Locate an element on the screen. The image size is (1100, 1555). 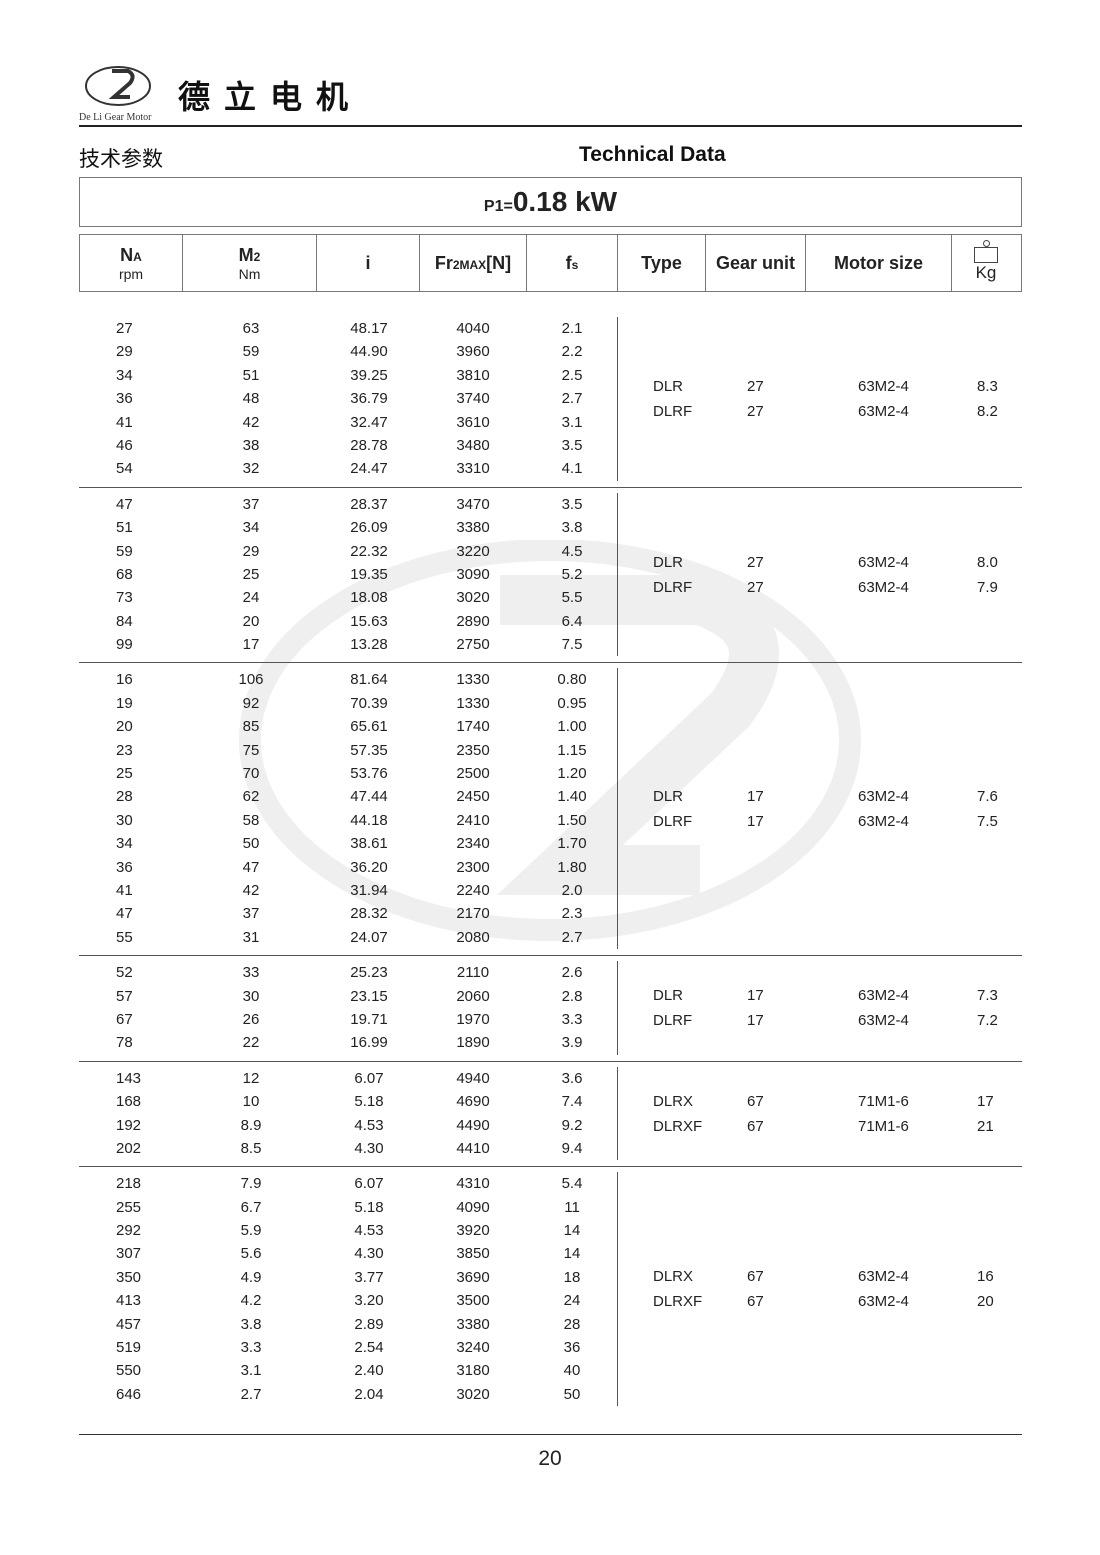
service-factor-cell: 3.9 is located at coordinates (572, 1043).